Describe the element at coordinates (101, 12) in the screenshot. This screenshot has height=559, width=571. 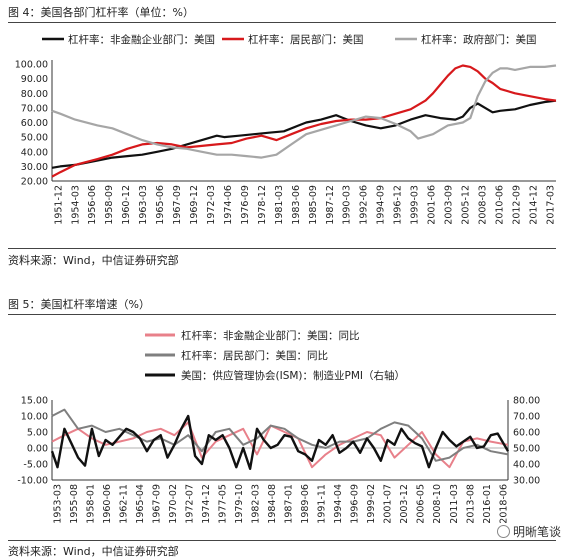
I see `figure1-title: 图 4：美国各部门杠杆率（单位：%）` at that location.